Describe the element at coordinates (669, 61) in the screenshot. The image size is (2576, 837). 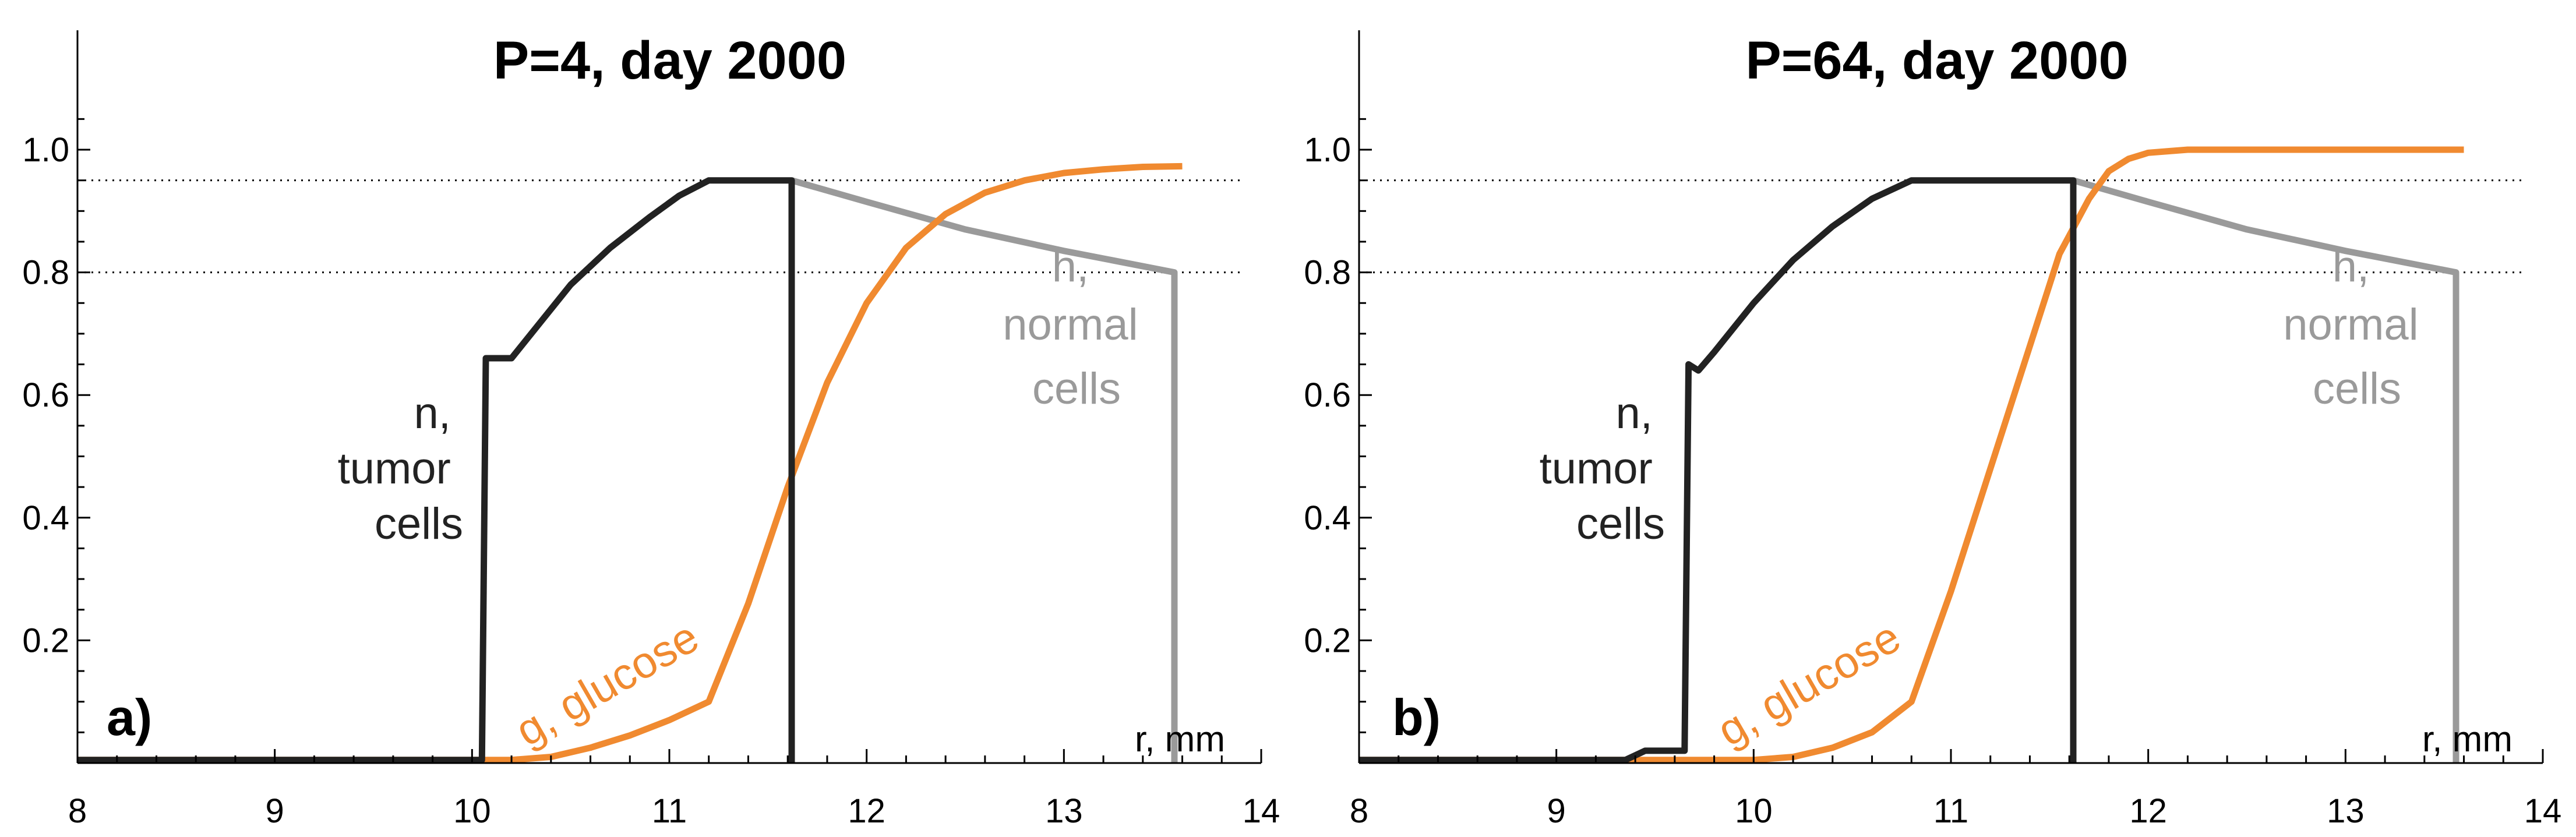
I see `chart-title: P=4, day 2000` at that location.